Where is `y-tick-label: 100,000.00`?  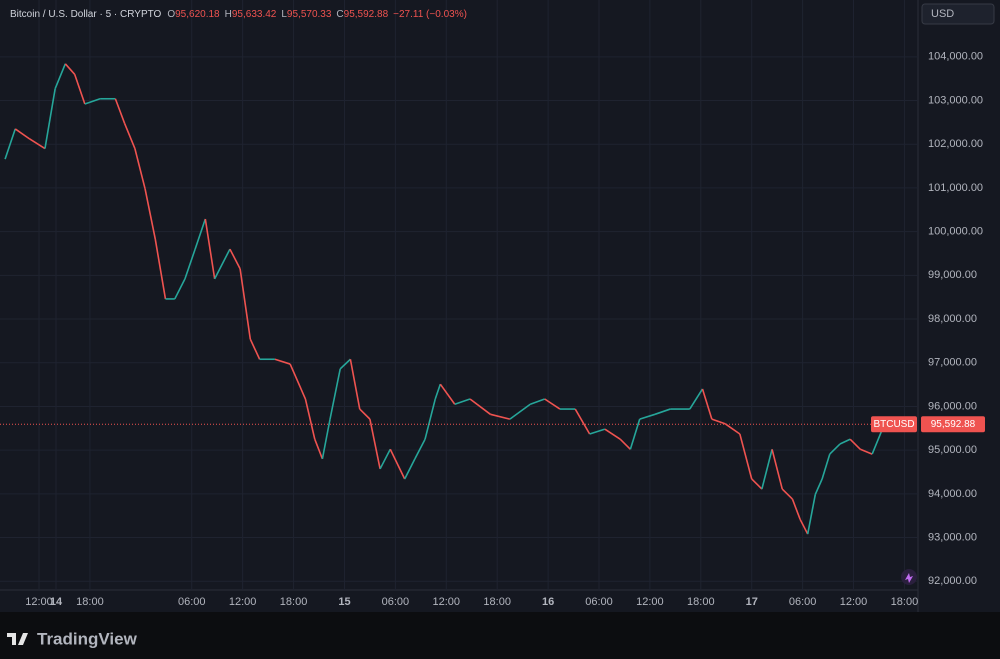
y-tick-label: 100,000.00 is located at coordinates (955, 232).